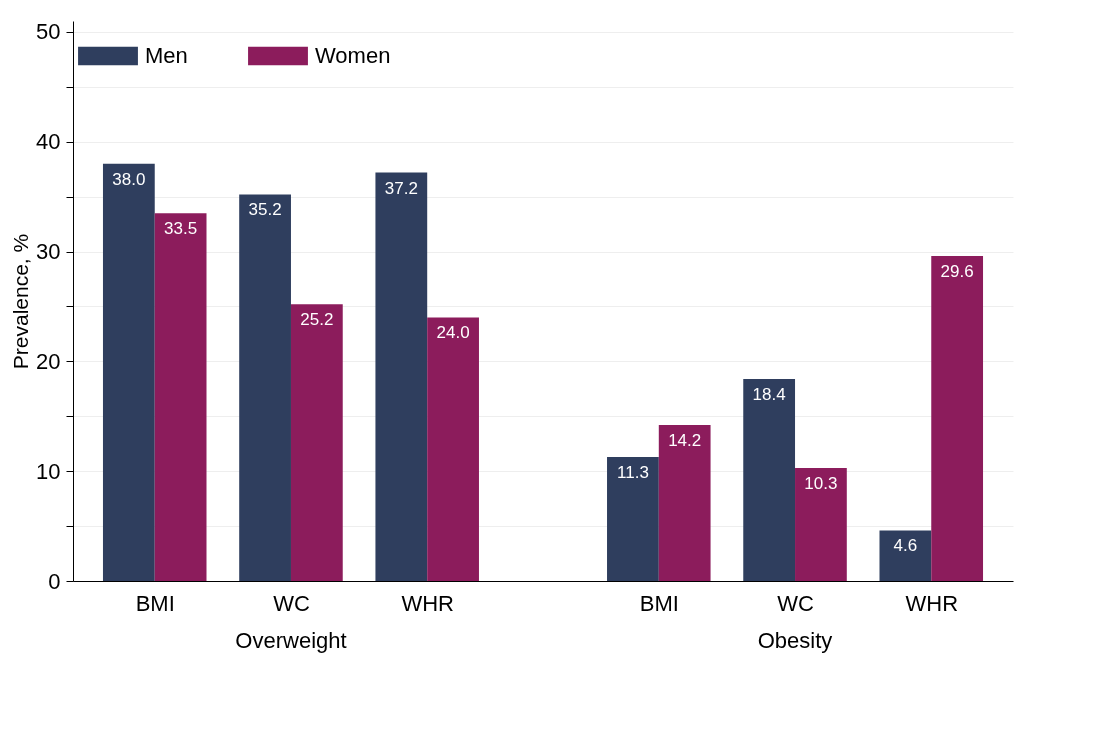  Describe the element at coordinates (353, 55) in the screenshot. I see `legend-label: Women` at that location.